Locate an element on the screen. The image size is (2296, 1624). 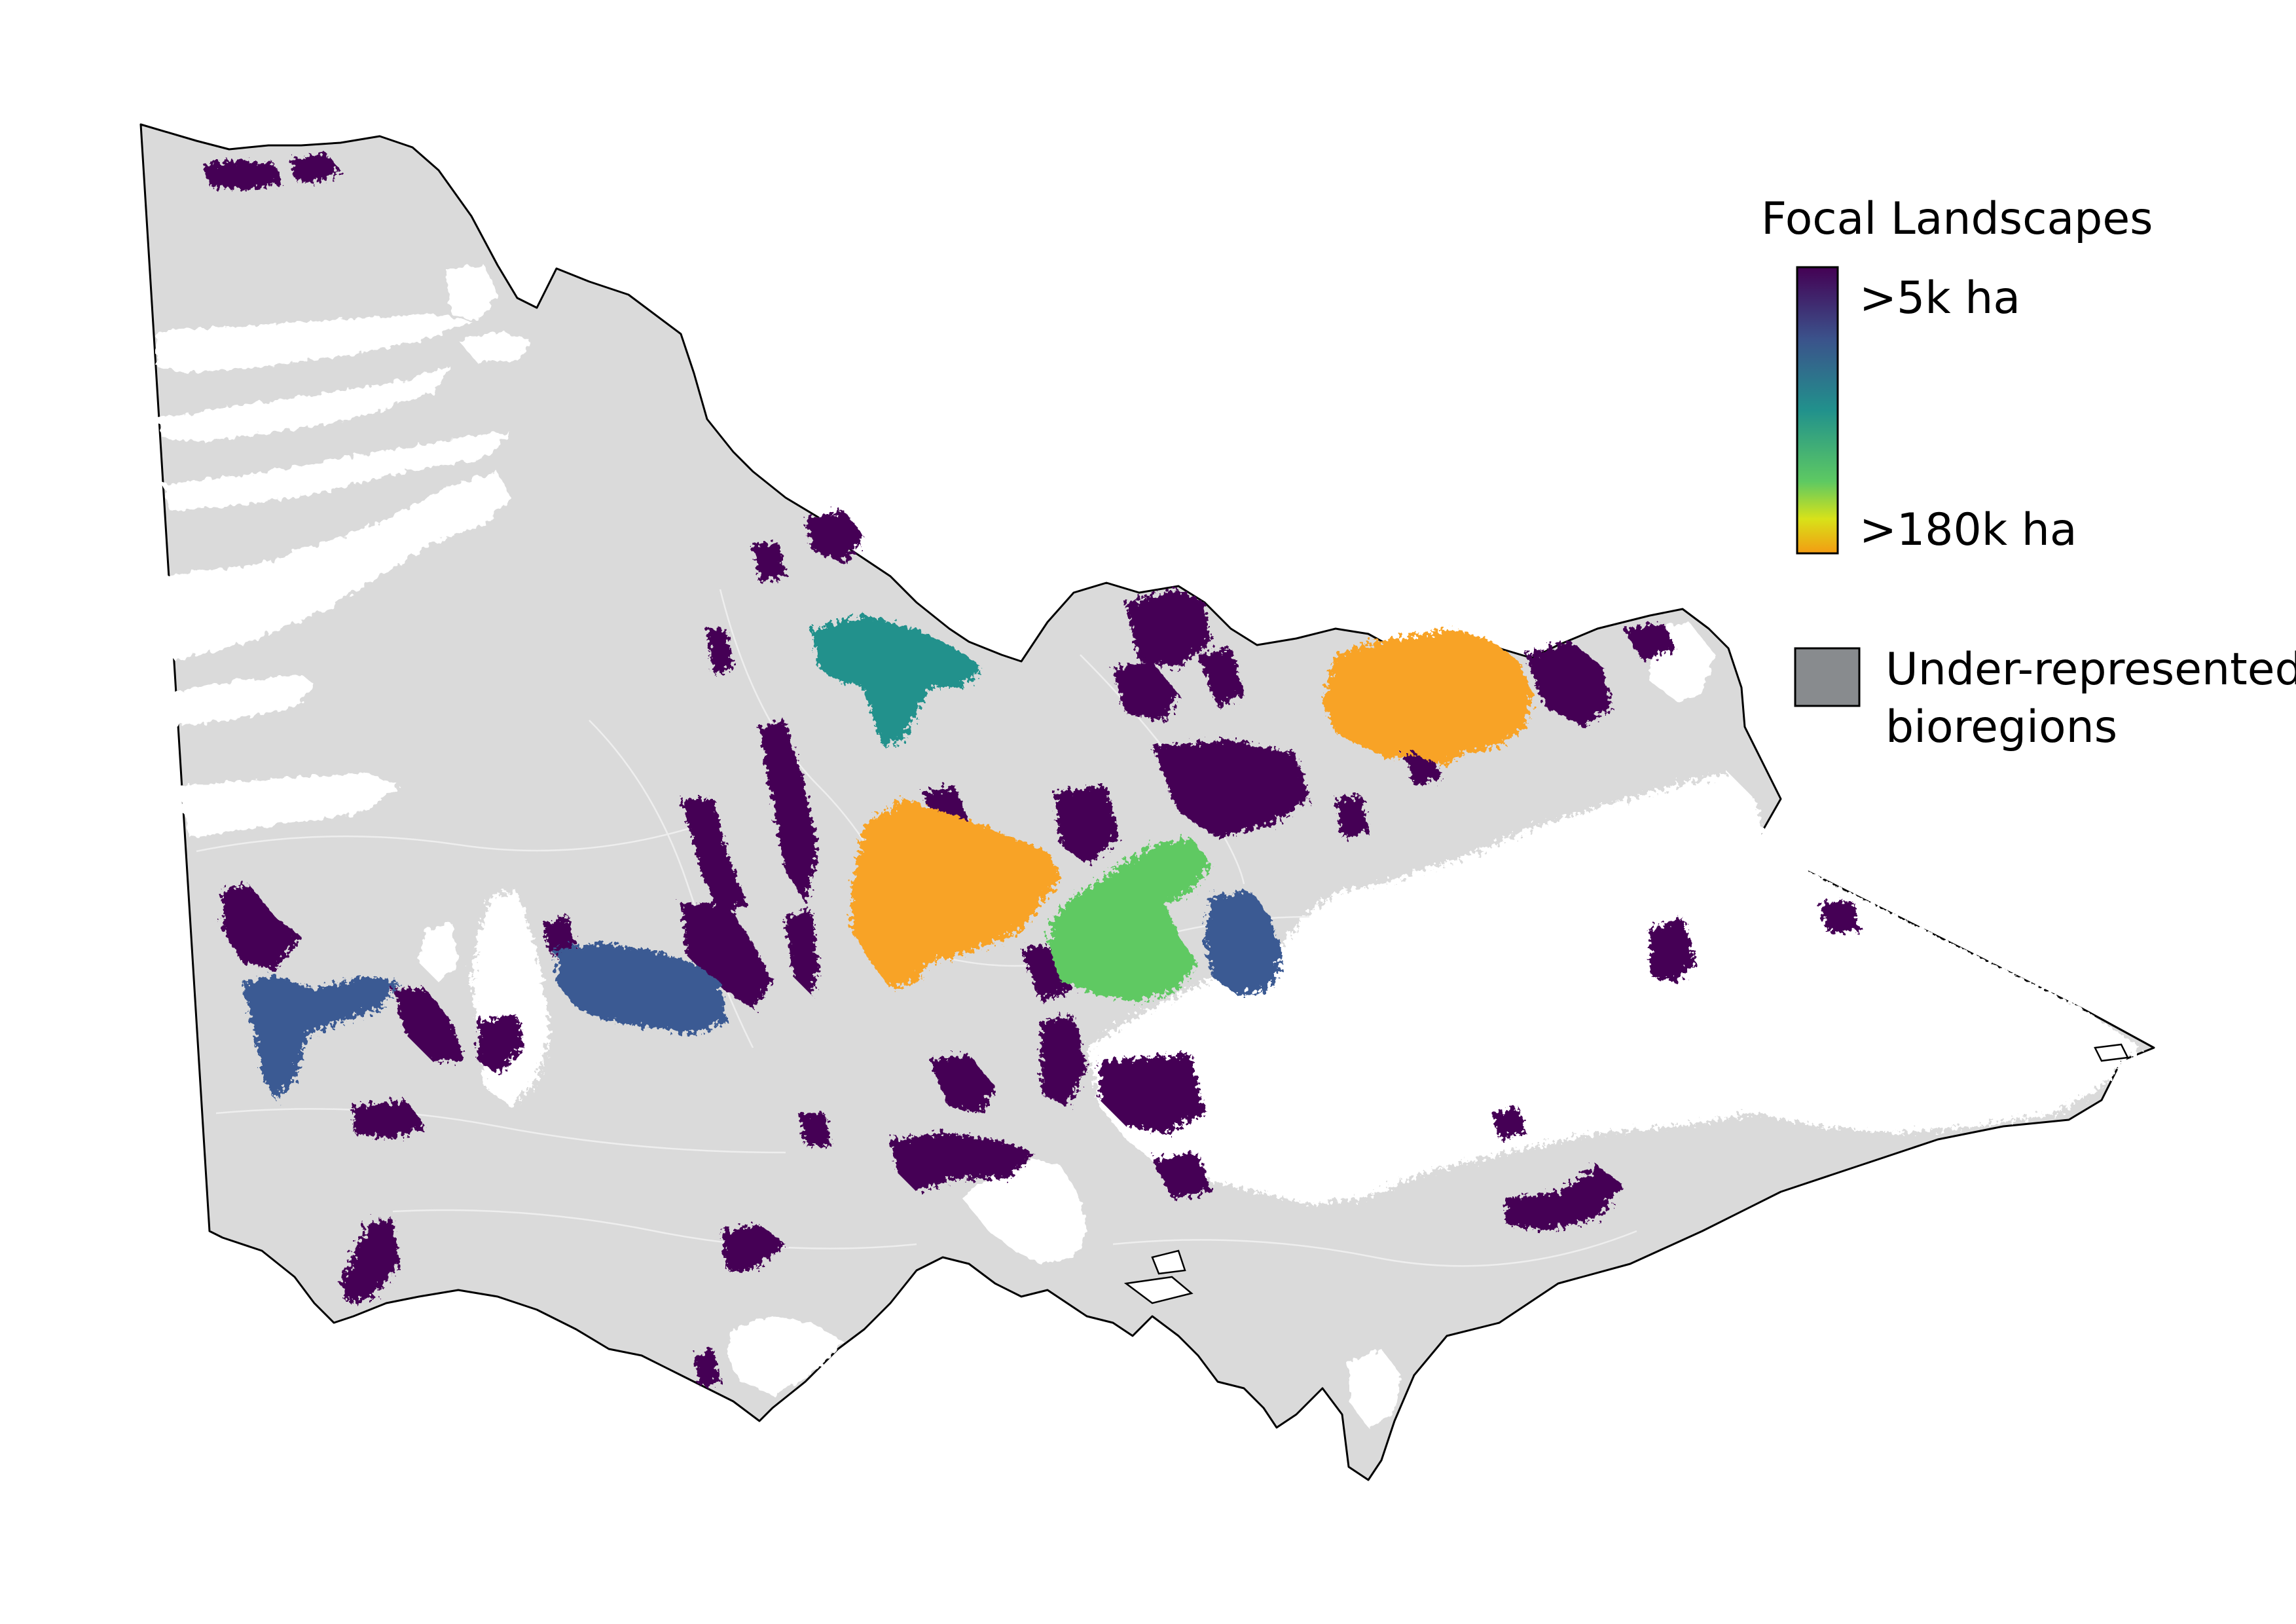
legend-under-represented-label-1: Under-represented is located at coordinates (2091, 669).